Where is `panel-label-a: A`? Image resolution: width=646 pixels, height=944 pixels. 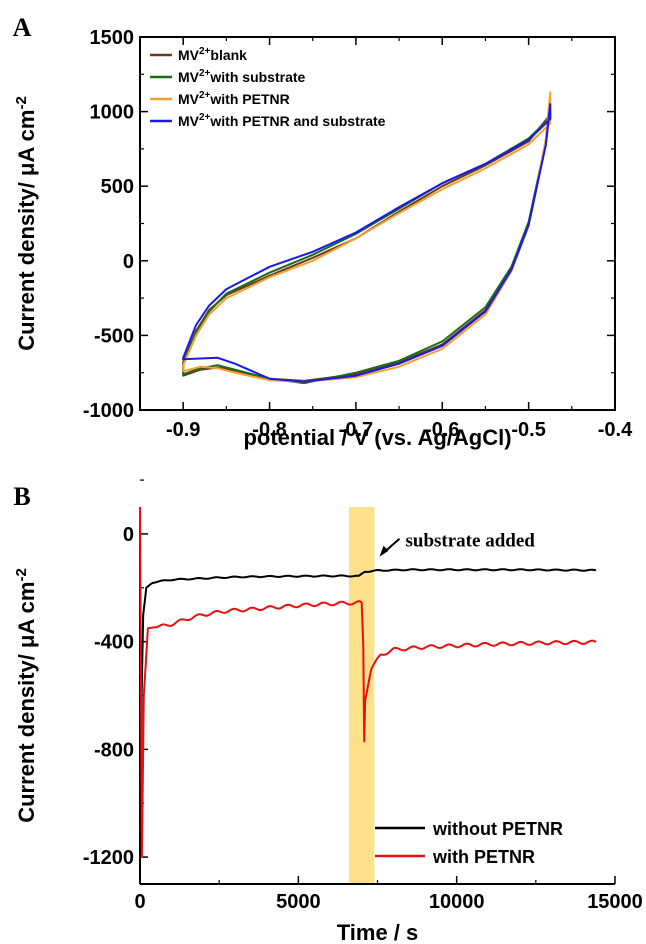
panel-label-a: A is located at coordinates (22, 27).